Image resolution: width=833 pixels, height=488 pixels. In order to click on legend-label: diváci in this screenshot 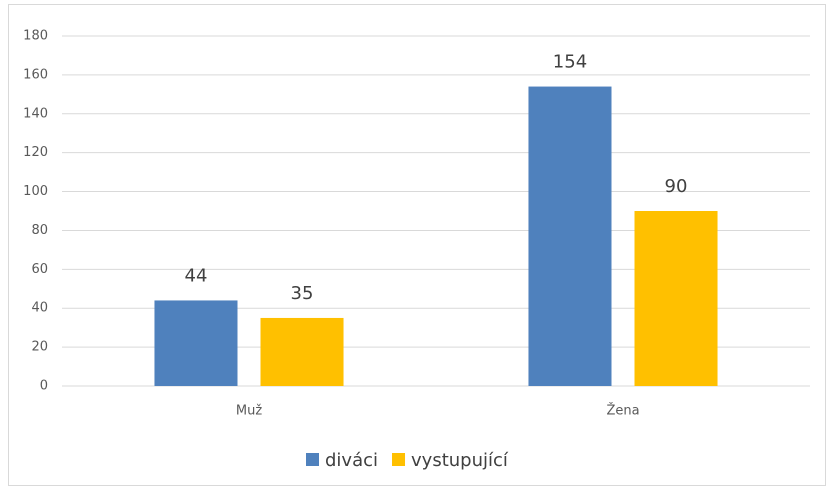, I will do `click(351, 460)`.